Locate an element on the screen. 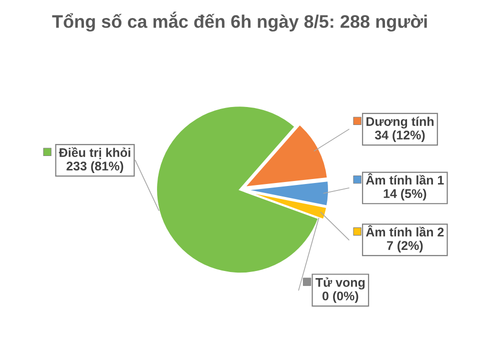 This screenshot has height=360, width=480. data-label: 14 (5%) is located at coordinates (405, 194).